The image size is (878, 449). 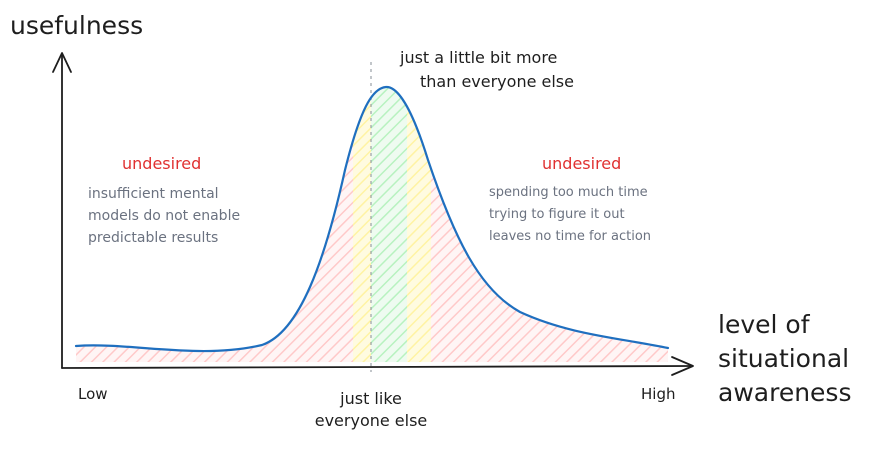 I want to click on peak-annotation-line-1: just a little bit more, so click(x=478, y=57).